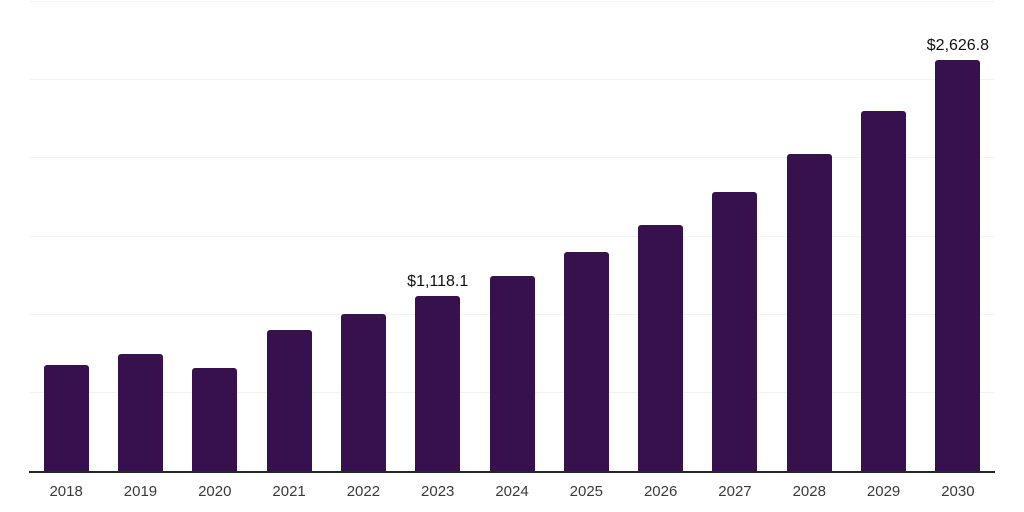  I want to click on x-tick-label-2024: 2024, so click(512, 491).